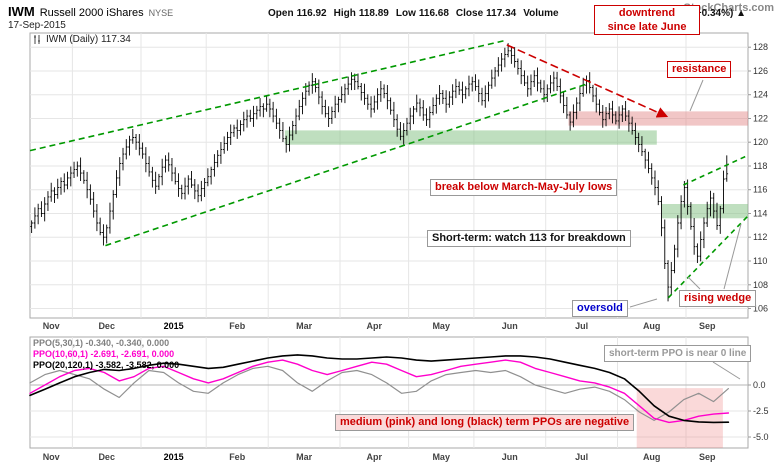  What do you see at coordinates (101, 343) in the screenshot?
I see `ppo-legend-short: PPO(5,30,1) -0.340, -0.340, 0.000` at bounding box center [101, 343].